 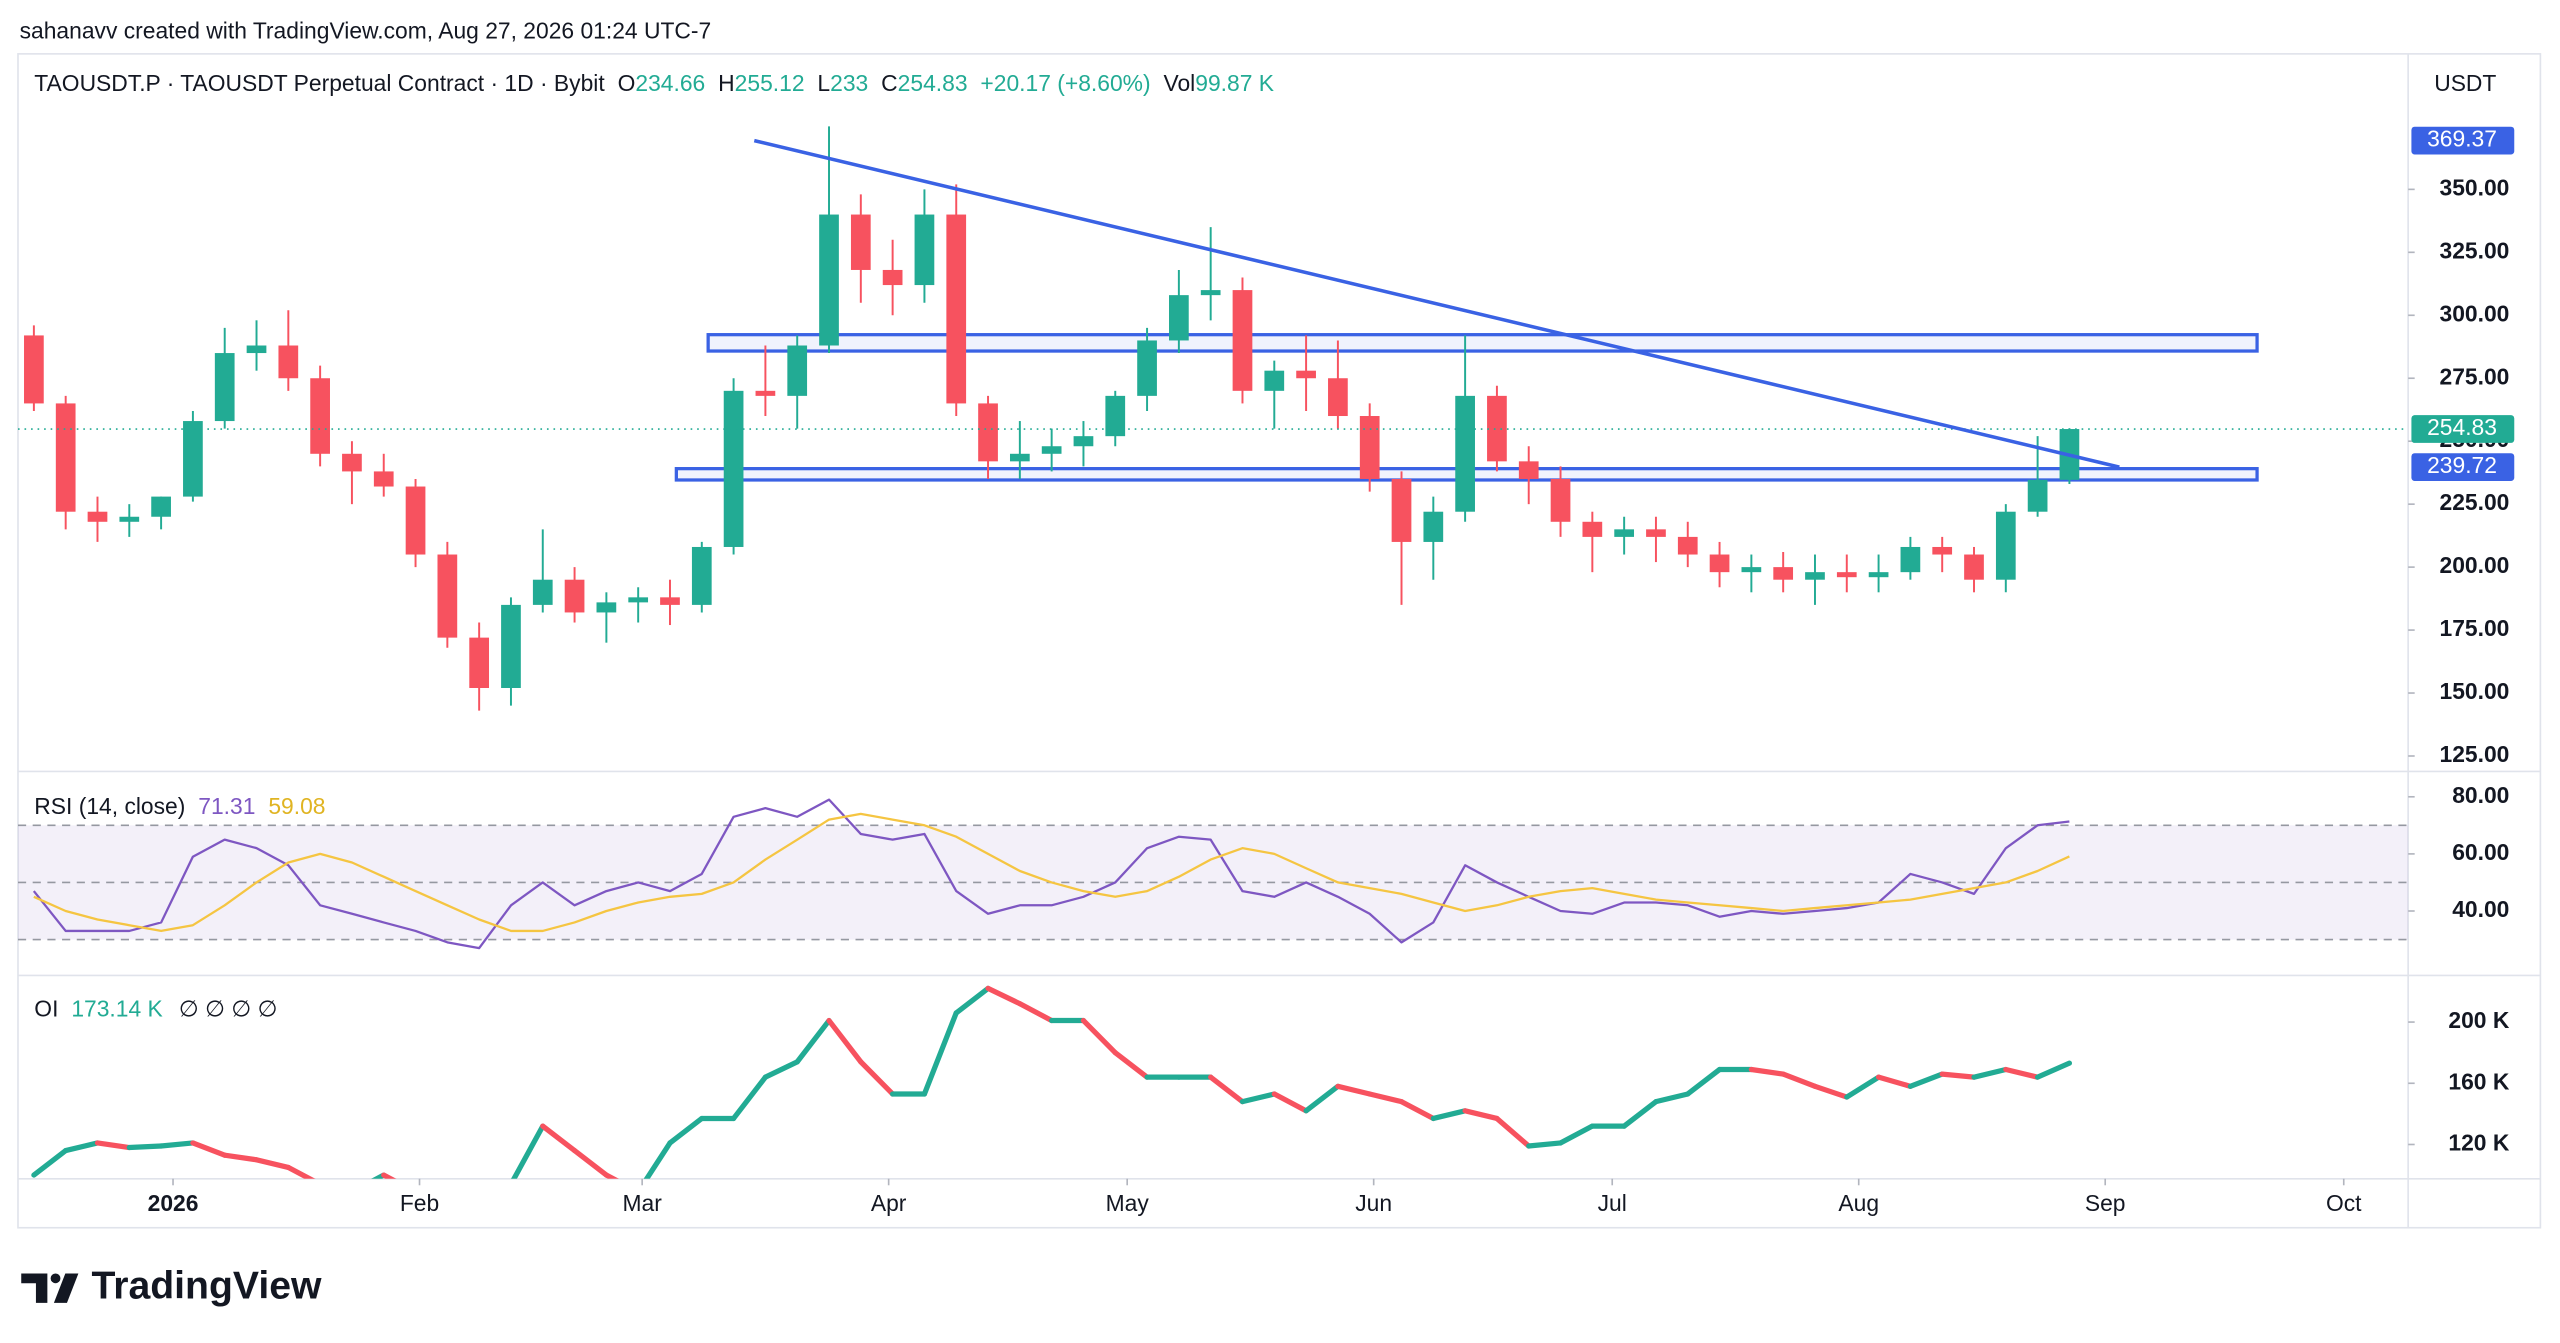 What do you see at coordinates (2480, 795) in the screenshot?
I see `y-tick-label: 80.00` at bounding box center [2480, 795].